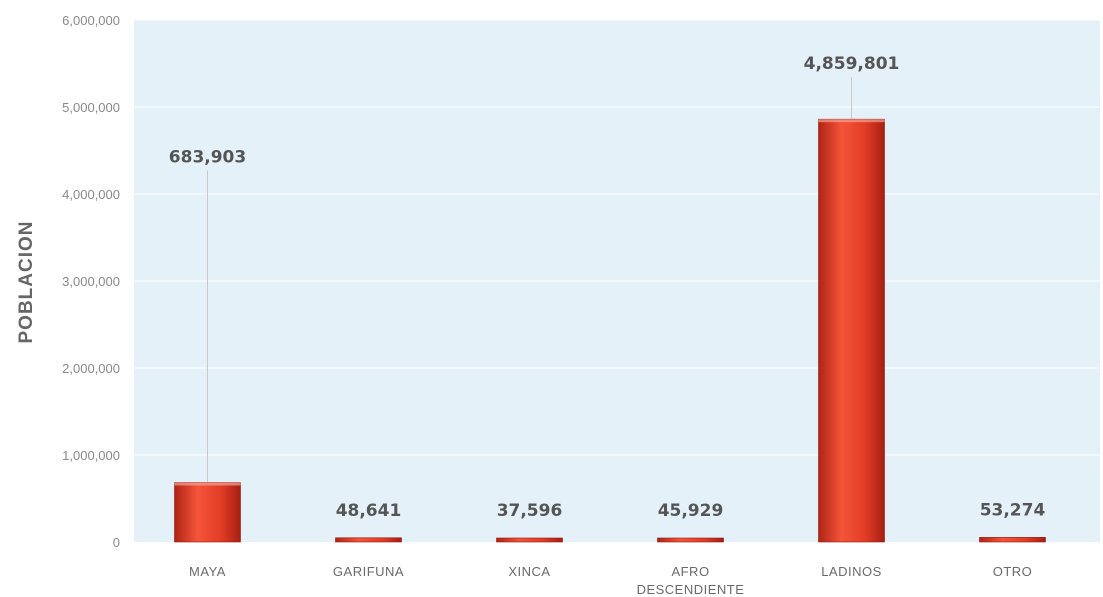 This screenshot has height=597, width=1103. I want to click on x-category-label: MAYA, so click(207, 571).